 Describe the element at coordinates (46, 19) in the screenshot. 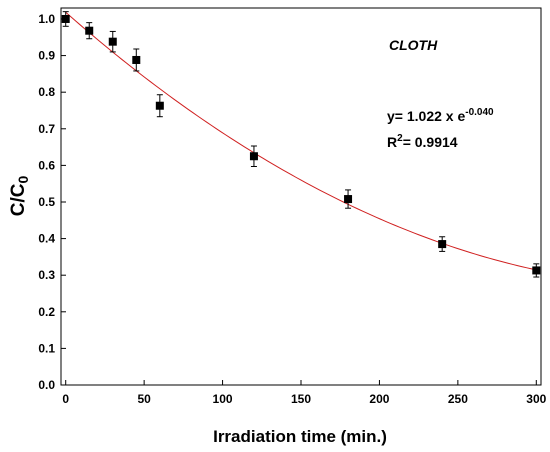

I see `y-tick-label: 1.0` at that location.